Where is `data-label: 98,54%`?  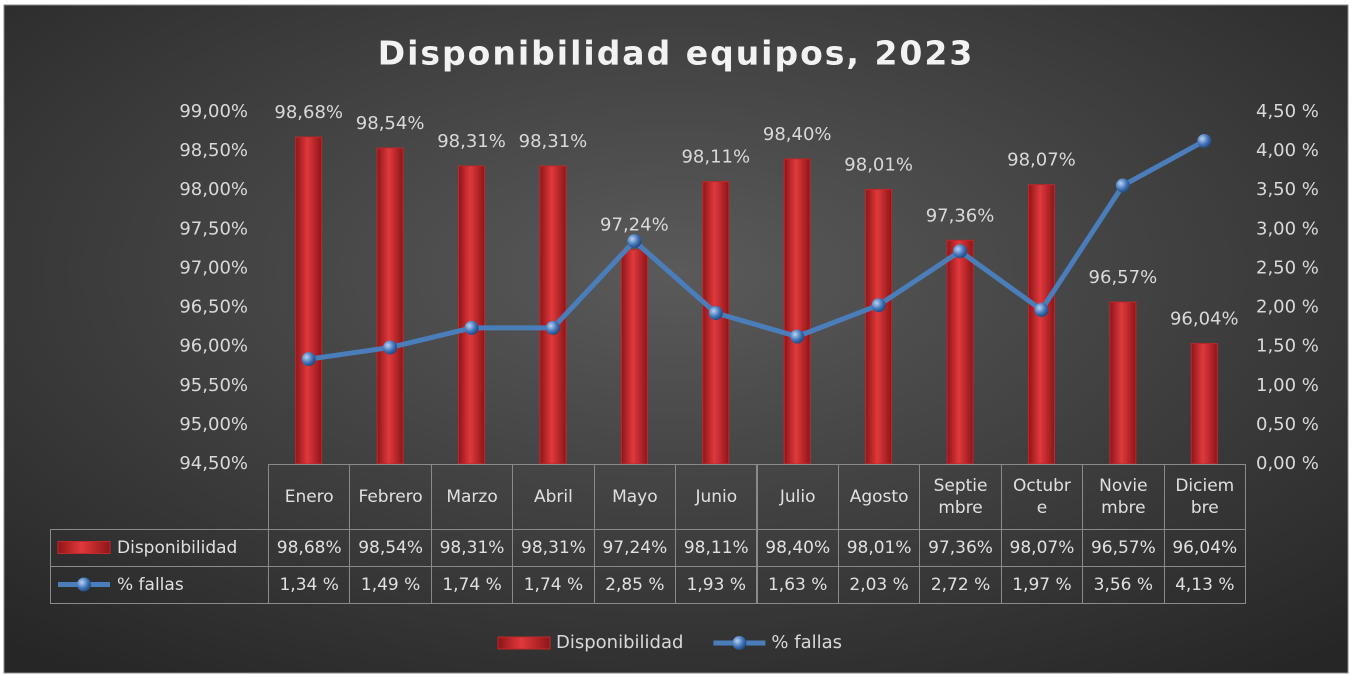
data-label: 98,54% is located at coordinates (390, 123).